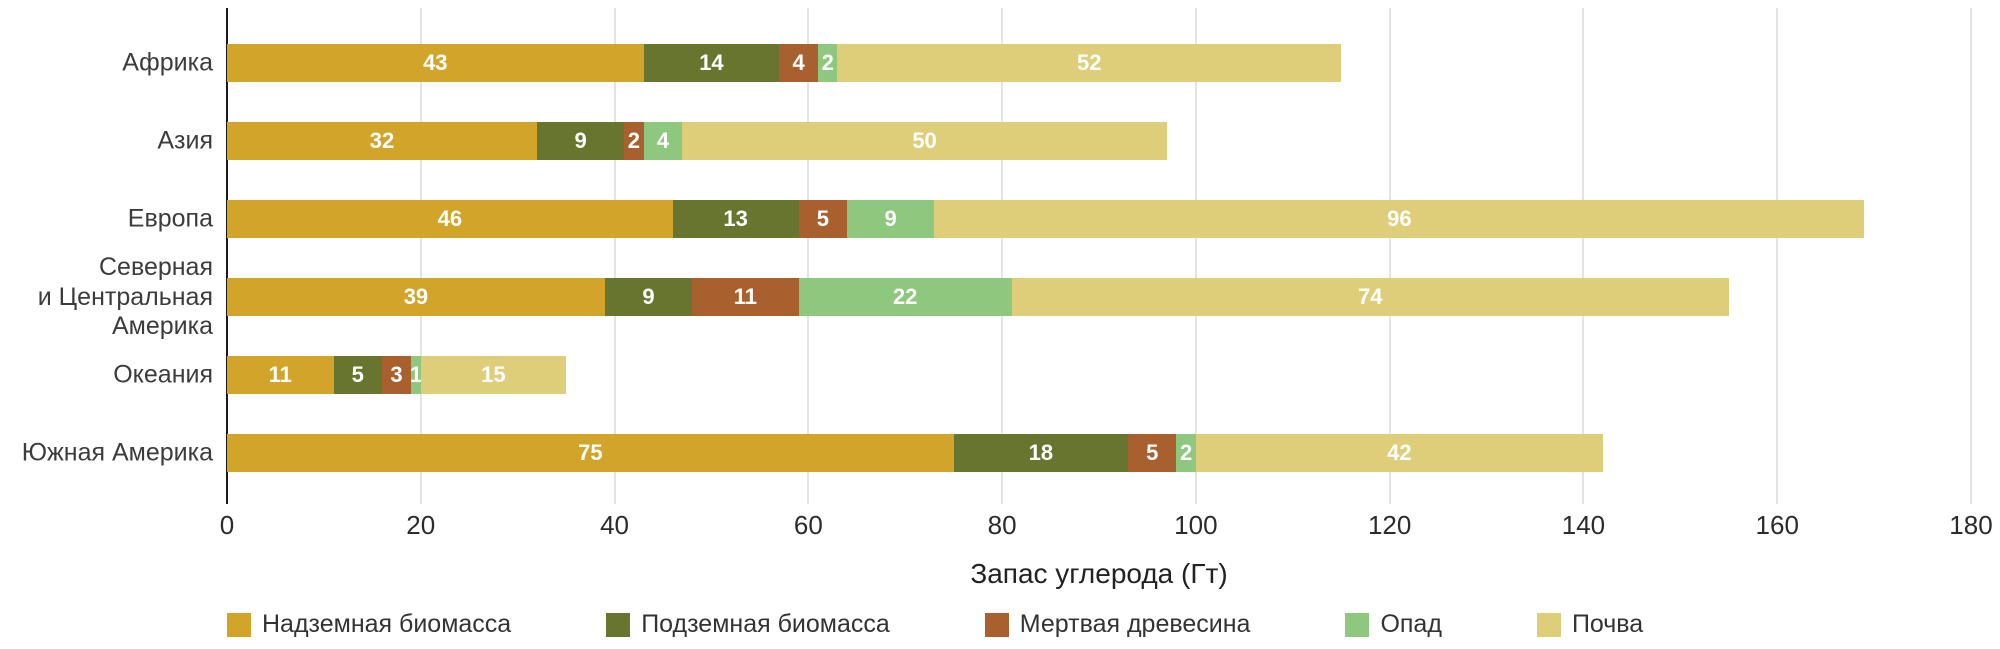  What do you see at coordinates (227, 256) in the screenshot?
I see `y-axis-line` at bounding box center [227, 256].